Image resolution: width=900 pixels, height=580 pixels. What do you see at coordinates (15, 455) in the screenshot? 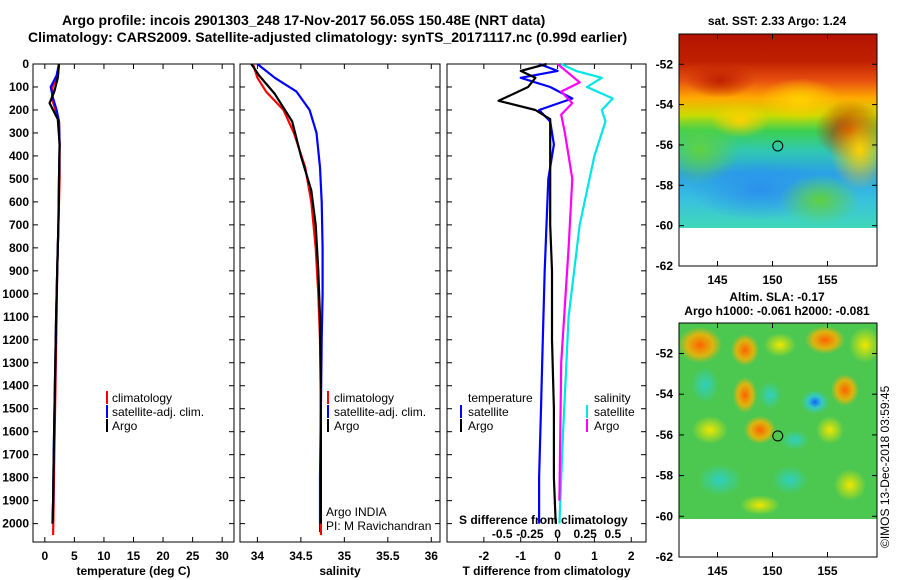
I see `y-tick-label: 1700` at bounding box center [15, 455].